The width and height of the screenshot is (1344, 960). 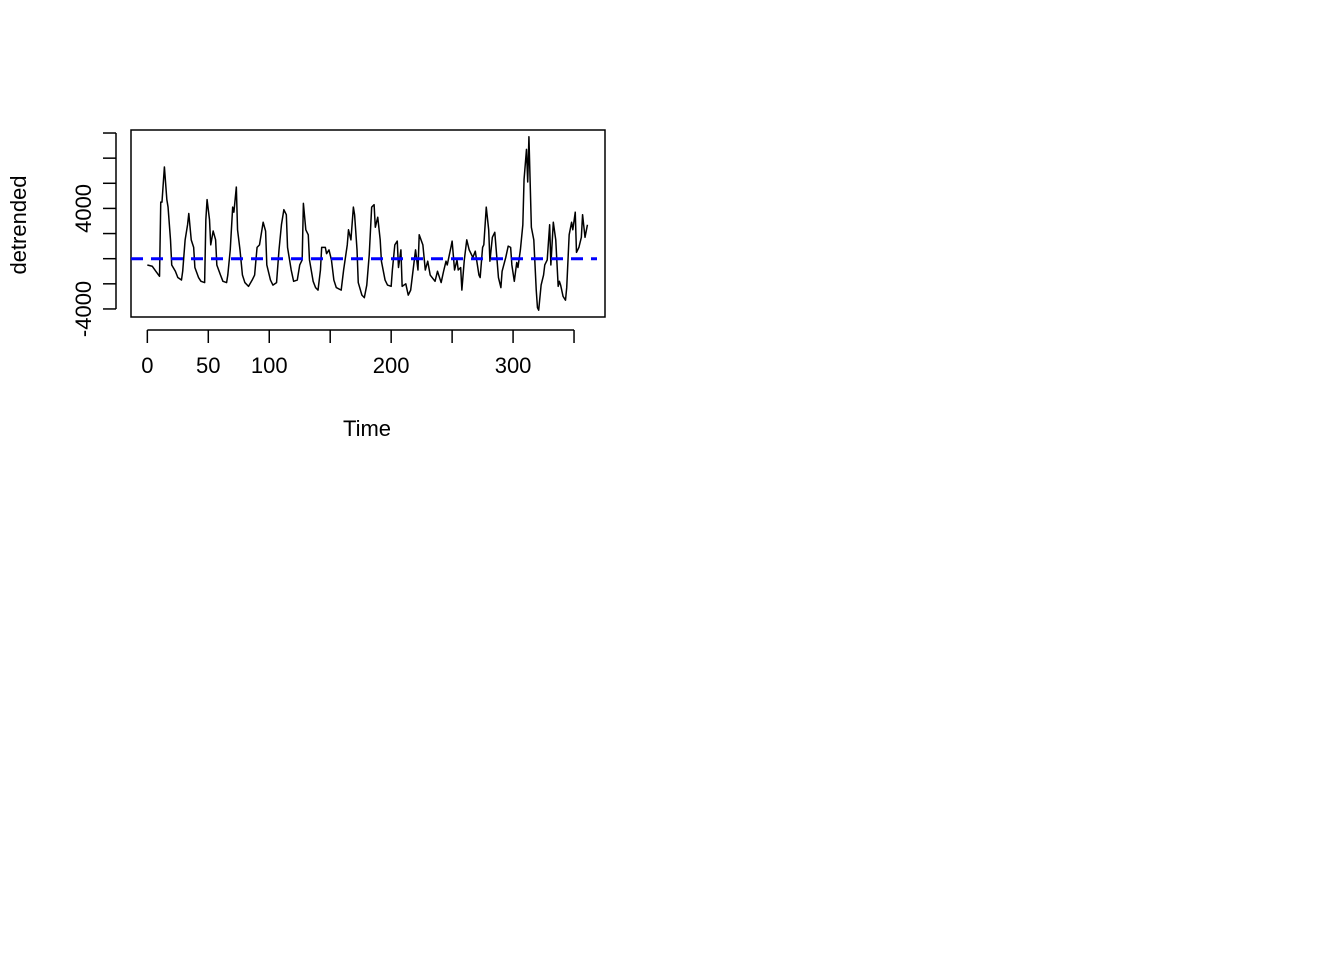 I want to click on x-tick-label: 0, so click(x=147, y=365).